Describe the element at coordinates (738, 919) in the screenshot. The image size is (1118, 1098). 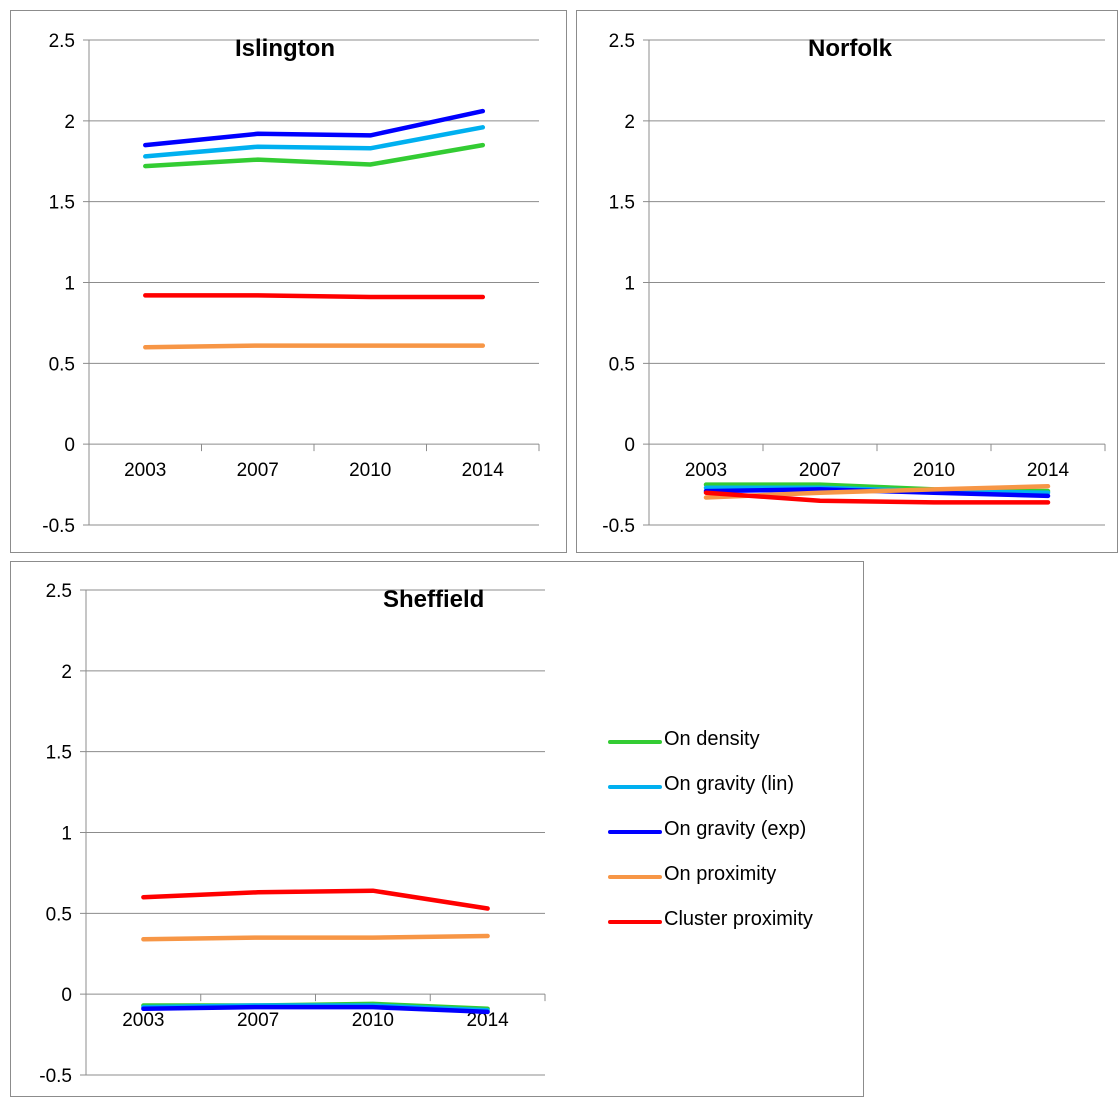
I see `legend-label: Cluster proximity` at that location.